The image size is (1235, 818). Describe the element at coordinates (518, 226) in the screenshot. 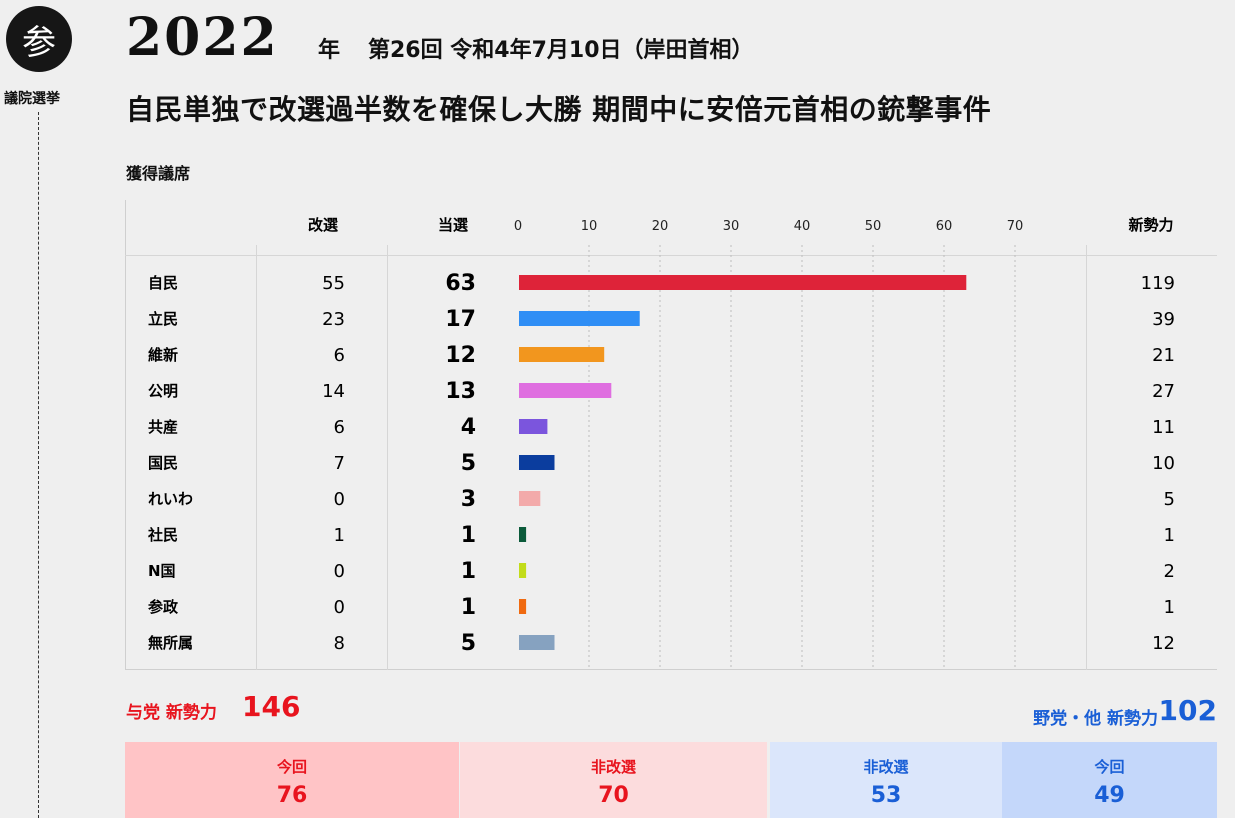

I see `x-tick-label: 0` at that location.